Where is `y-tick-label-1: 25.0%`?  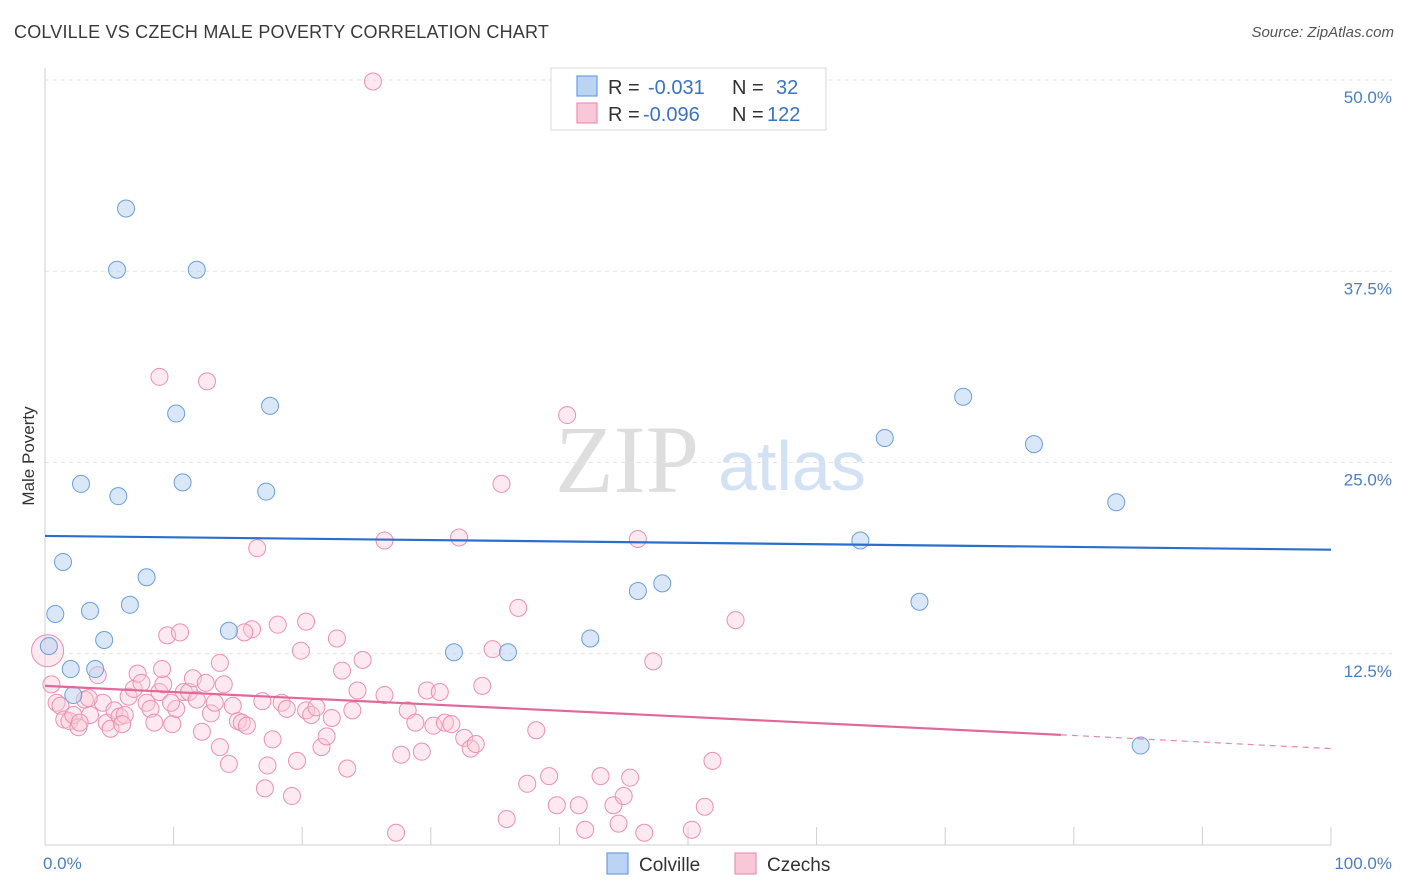 y-tick-label-1: 25.0% is located at coordinates (1368, 480).